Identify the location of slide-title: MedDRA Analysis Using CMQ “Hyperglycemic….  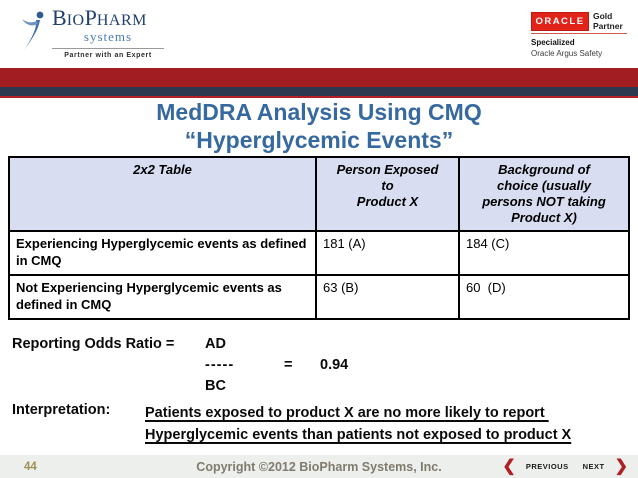
(319, 126).